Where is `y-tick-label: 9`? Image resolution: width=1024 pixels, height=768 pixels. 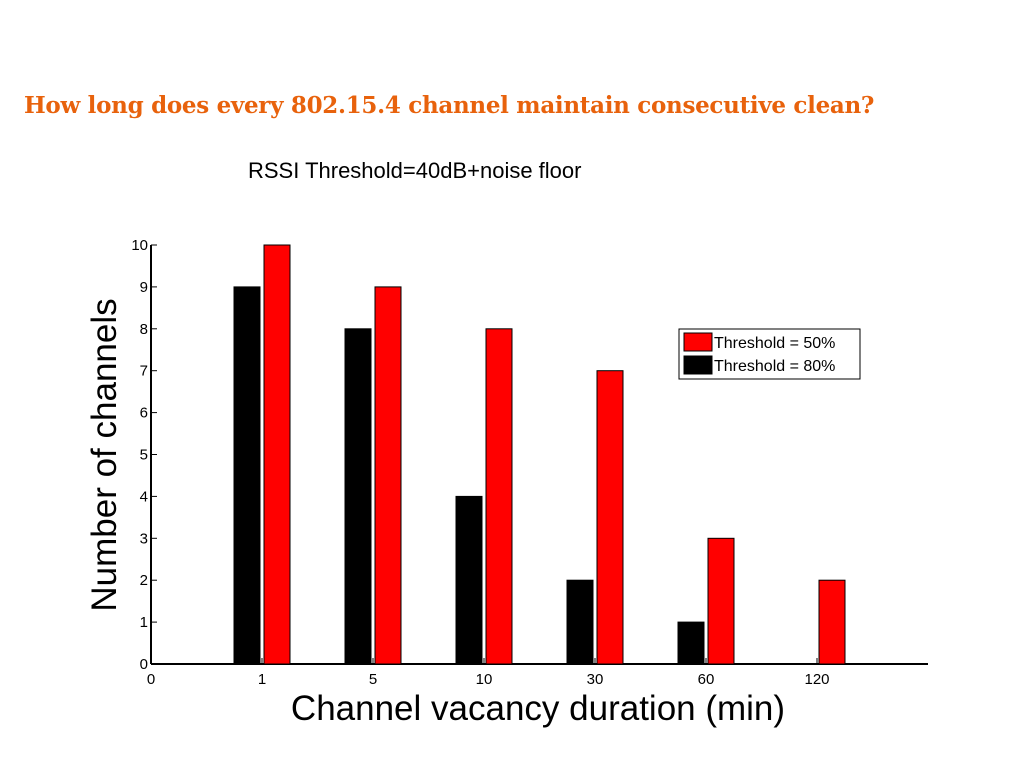
y-tick-label: 9 is located at coordinates (144, 287).